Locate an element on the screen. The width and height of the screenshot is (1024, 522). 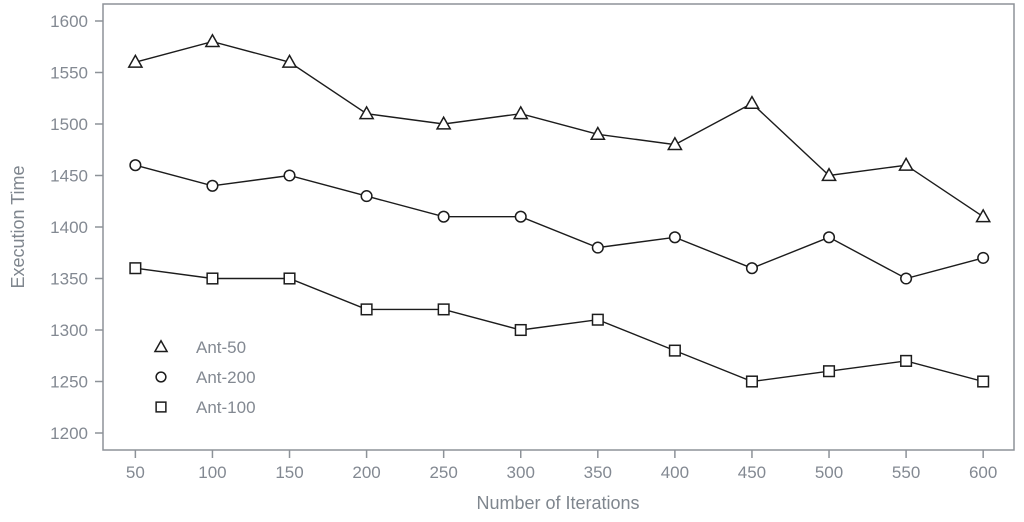
y-tick-label: 1350 is located at coordinates (69, 279).